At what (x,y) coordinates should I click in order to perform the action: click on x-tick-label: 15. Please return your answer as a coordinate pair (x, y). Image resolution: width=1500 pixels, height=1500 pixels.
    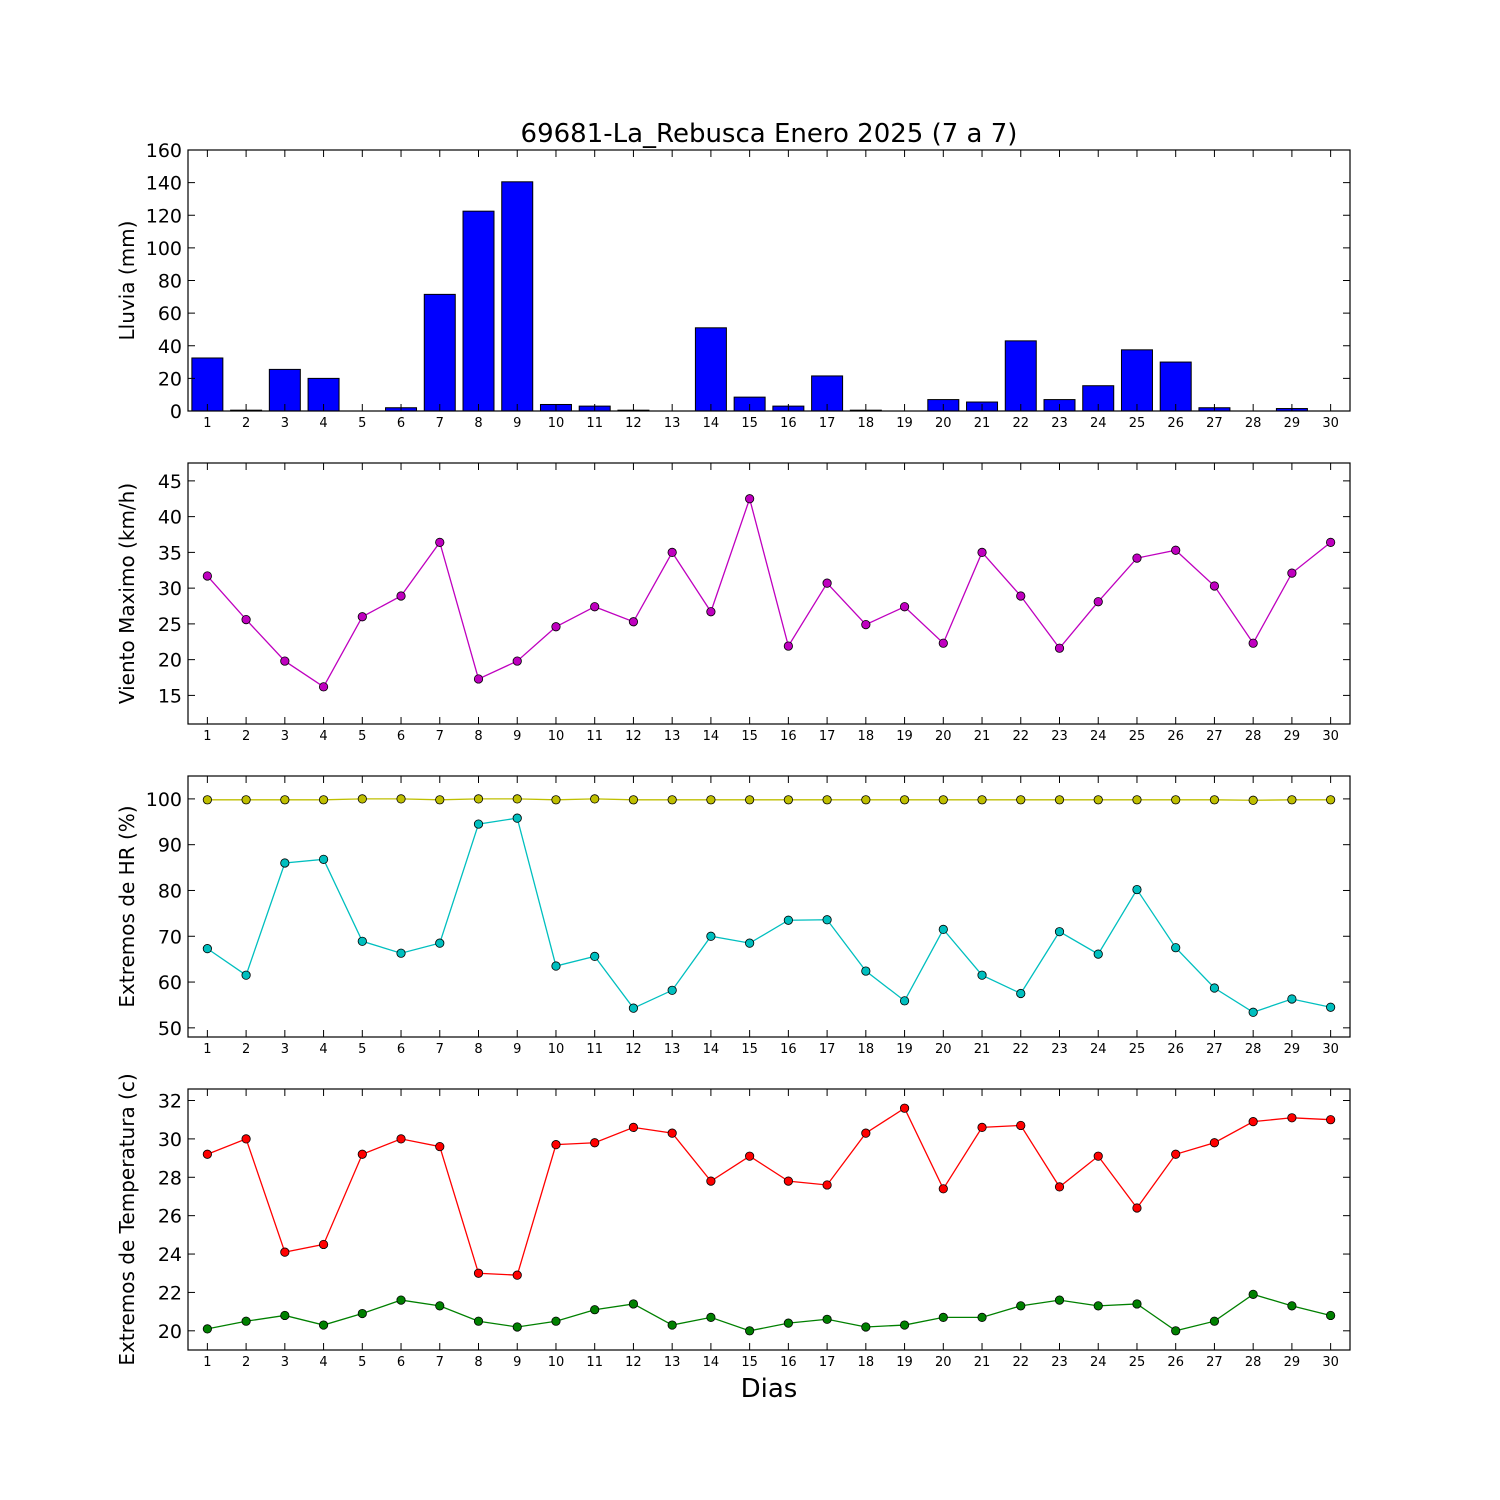
    Looking at the image, I should click on (749, 736).